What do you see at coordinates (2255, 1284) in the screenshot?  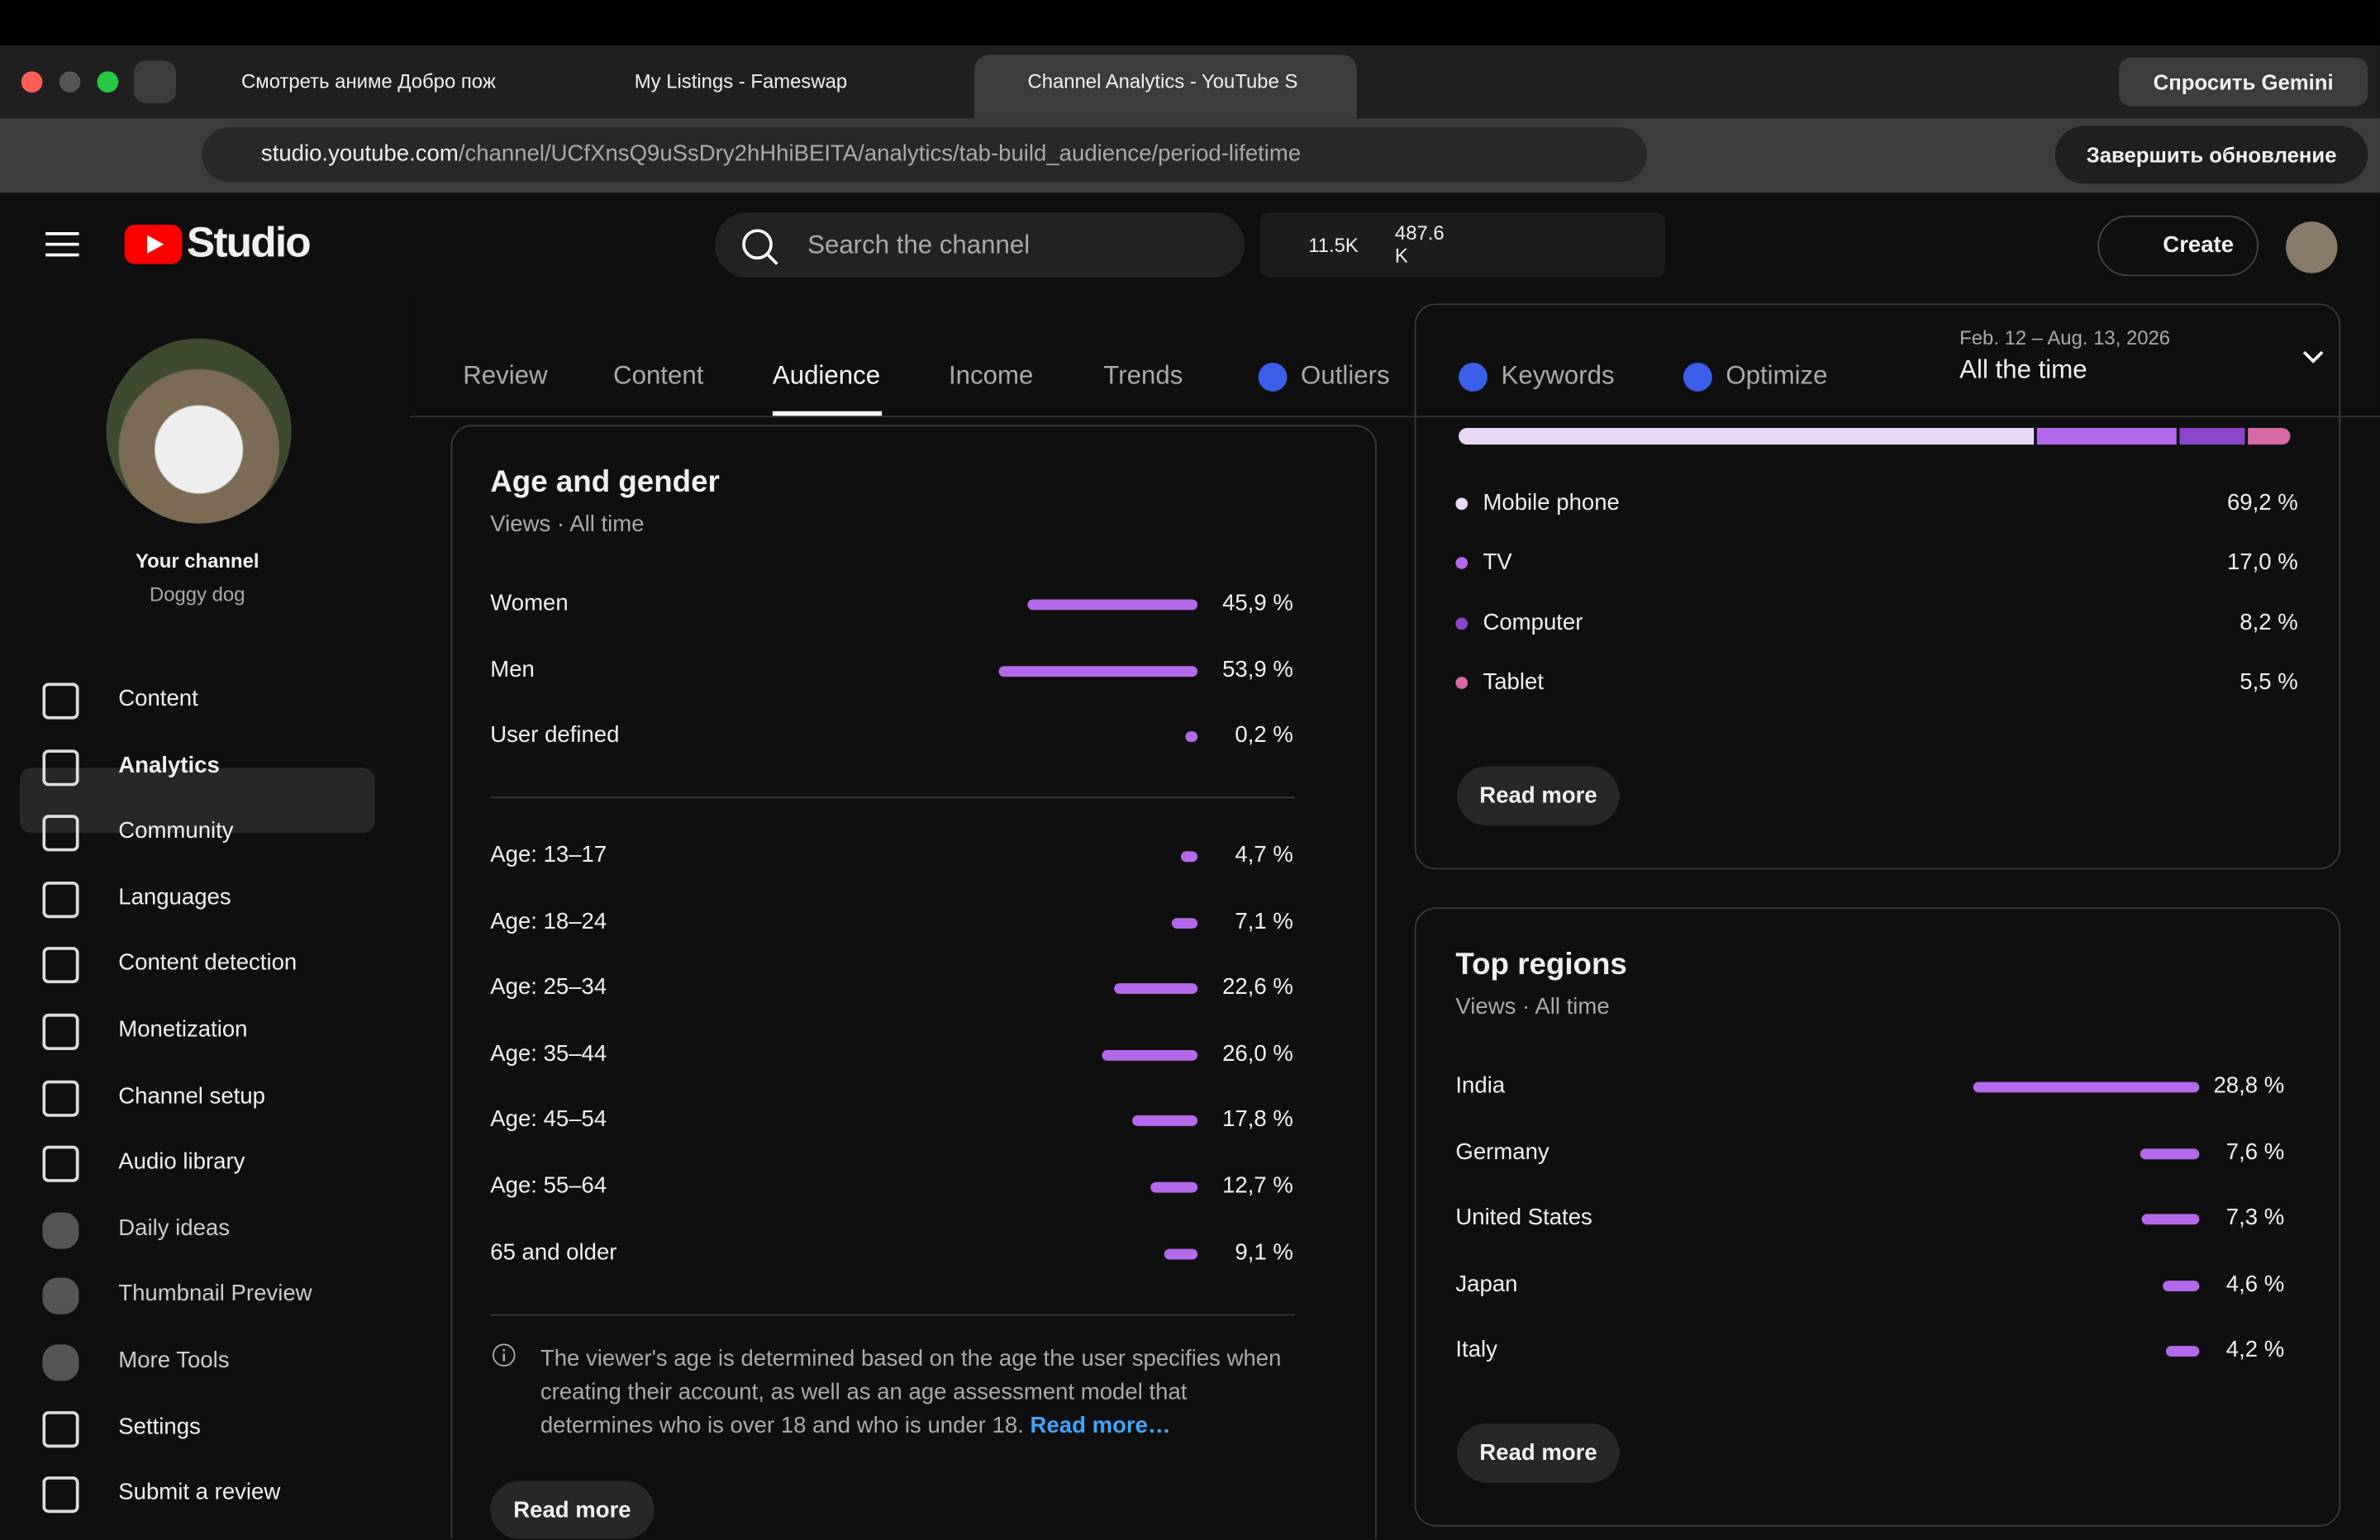 I see `row-value: 4,6 %` at bounding box center [2255, 1284].